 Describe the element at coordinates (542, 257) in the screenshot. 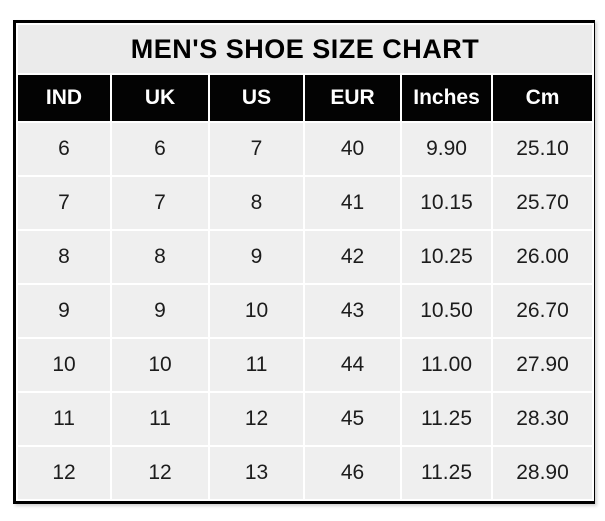

I see `table-cell: 26.00` at that location.